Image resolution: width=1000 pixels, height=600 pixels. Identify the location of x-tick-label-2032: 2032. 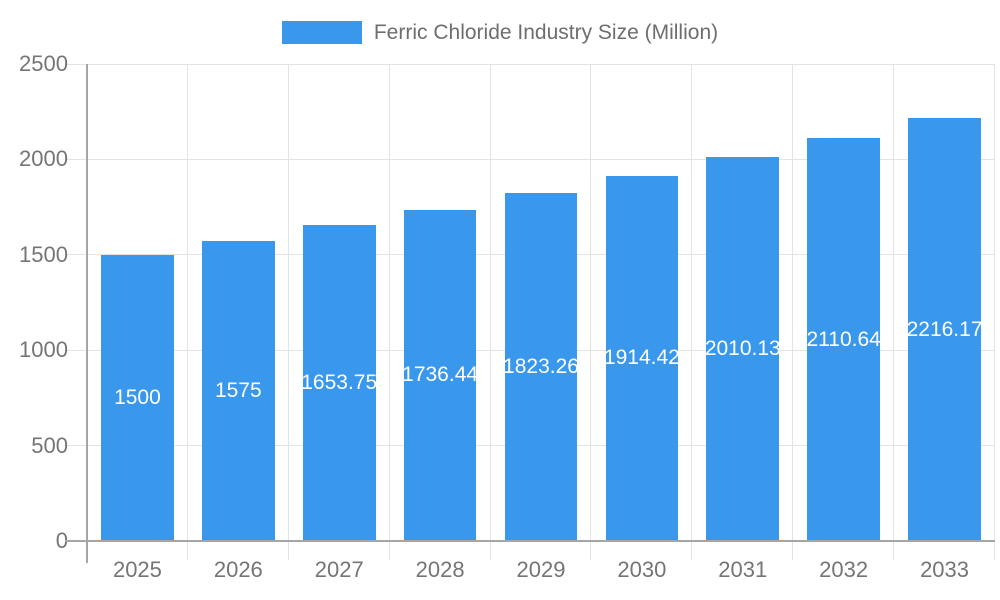
(844, 569).